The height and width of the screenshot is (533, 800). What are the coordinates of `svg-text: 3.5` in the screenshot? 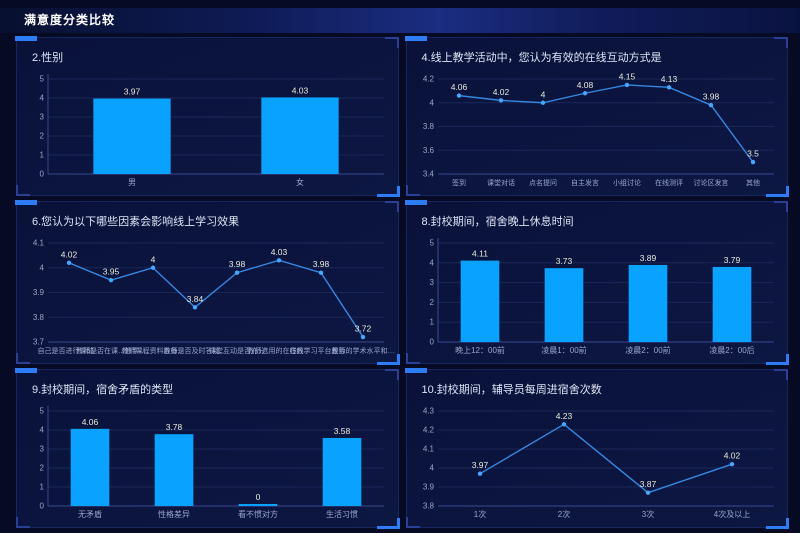 It's located at (753, 154).